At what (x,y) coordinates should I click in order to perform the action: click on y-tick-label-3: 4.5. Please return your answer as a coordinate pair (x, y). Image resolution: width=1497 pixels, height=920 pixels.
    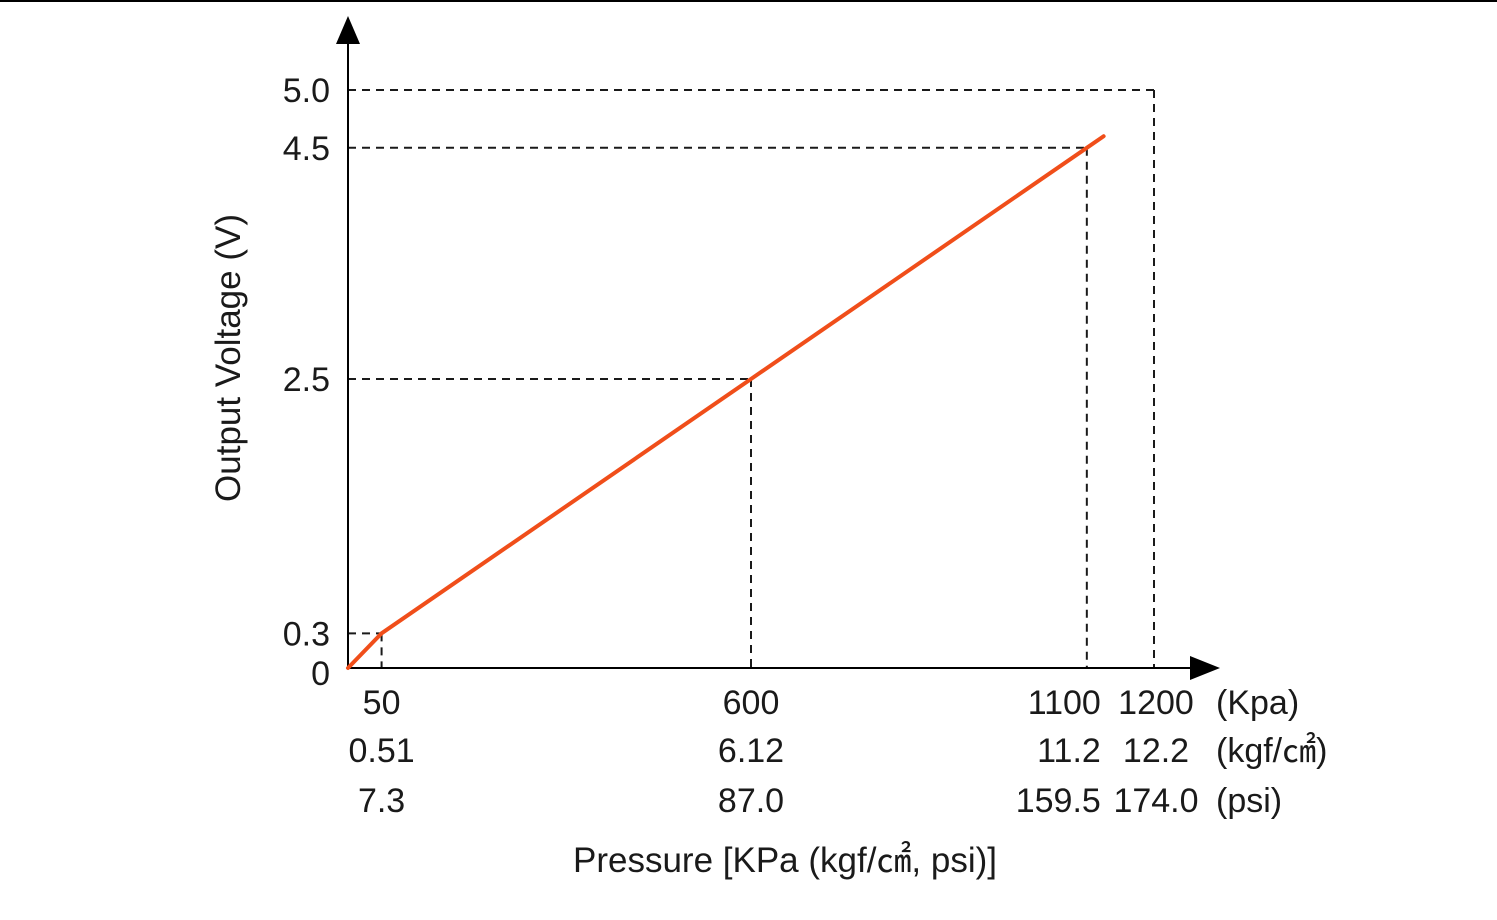
    Looking at the image, I should click on (306, 149).